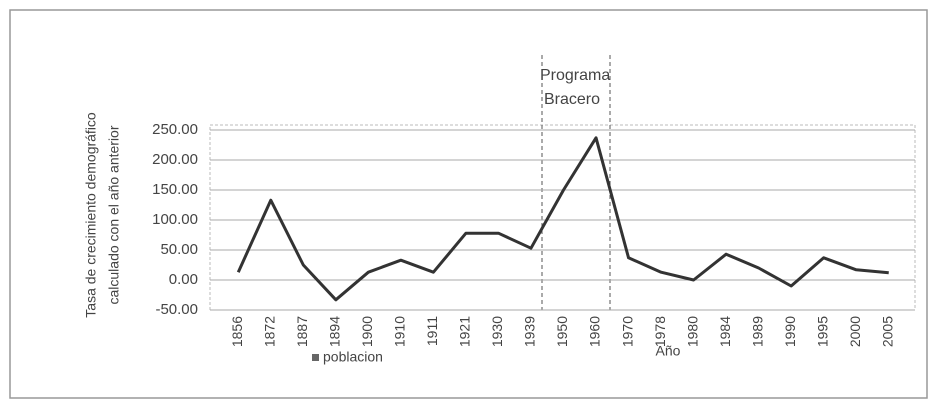  Describe the element at coordinates (887, 331) in the screenshot. I see `x-tick-label: 2005` at that location.